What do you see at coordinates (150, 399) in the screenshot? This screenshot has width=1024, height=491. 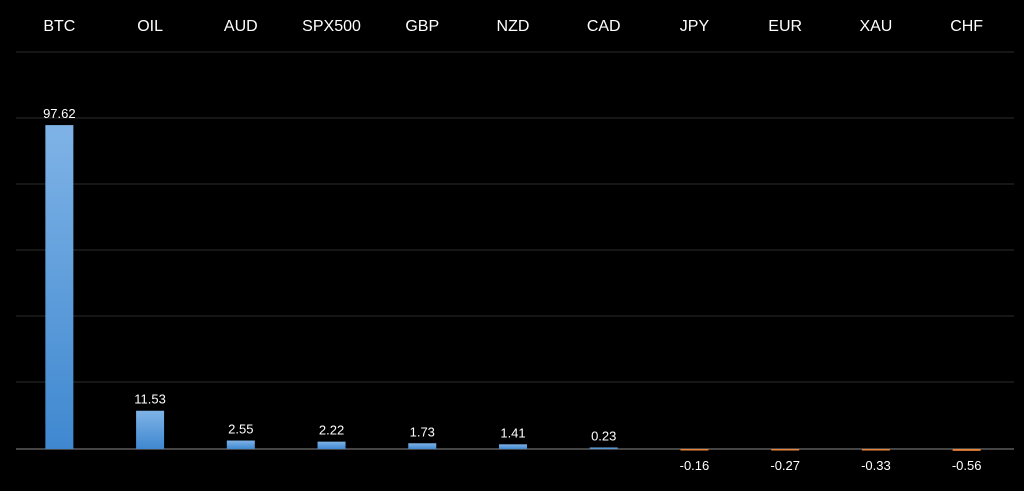 I see `data-label-oil: 11.53` at bounding box center [150, 399].